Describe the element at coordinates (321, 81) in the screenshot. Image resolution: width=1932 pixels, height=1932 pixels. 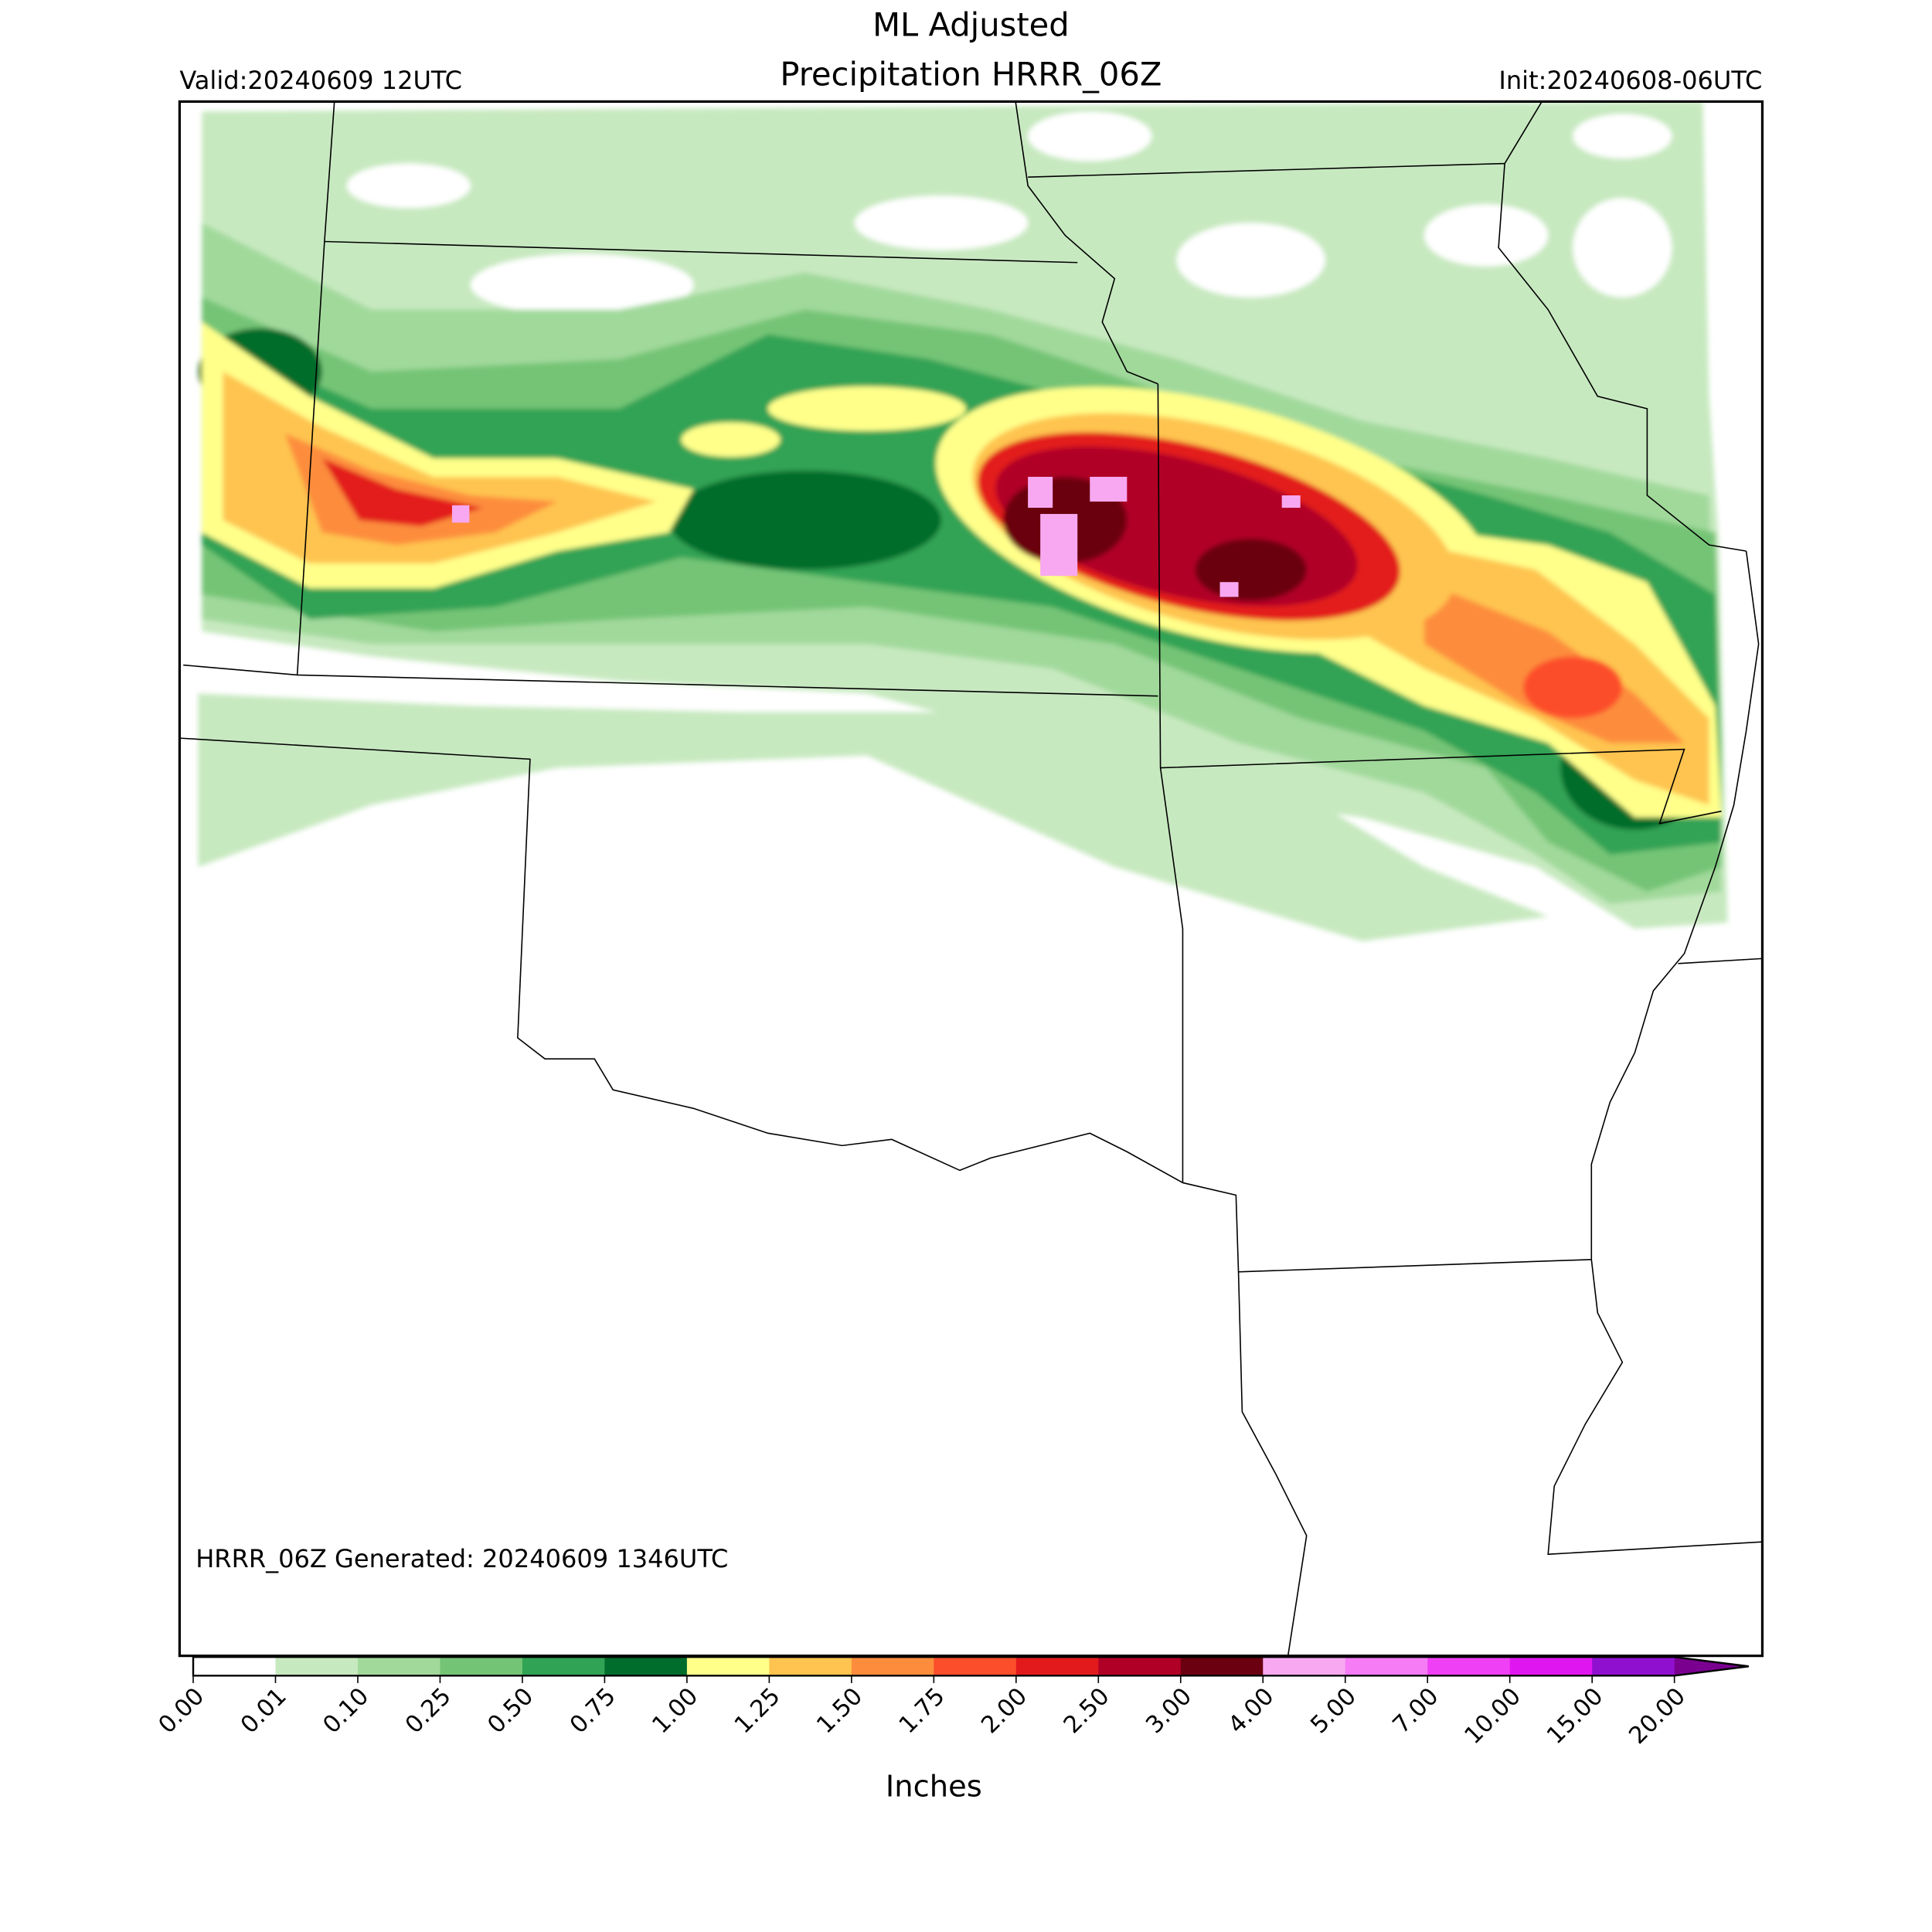
I see `valid-time: Valid:20240609 12UTC` at that location.